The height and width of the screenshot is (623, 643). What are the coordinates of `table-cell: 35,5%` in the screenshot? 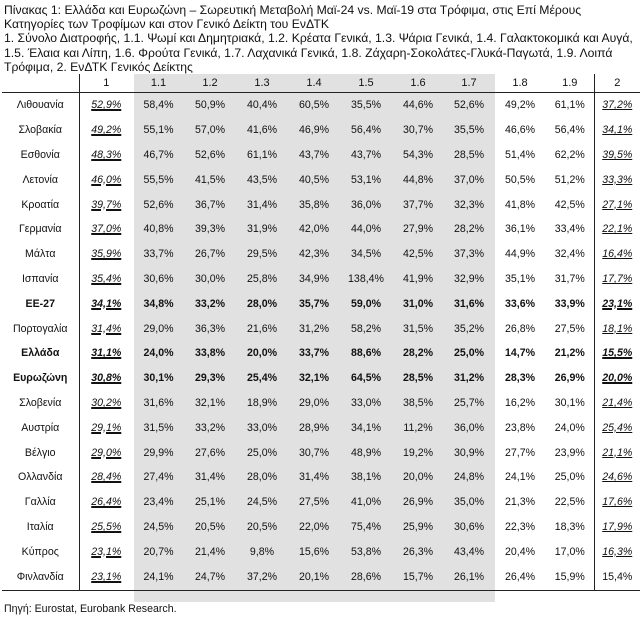 It's located at (469, 130).